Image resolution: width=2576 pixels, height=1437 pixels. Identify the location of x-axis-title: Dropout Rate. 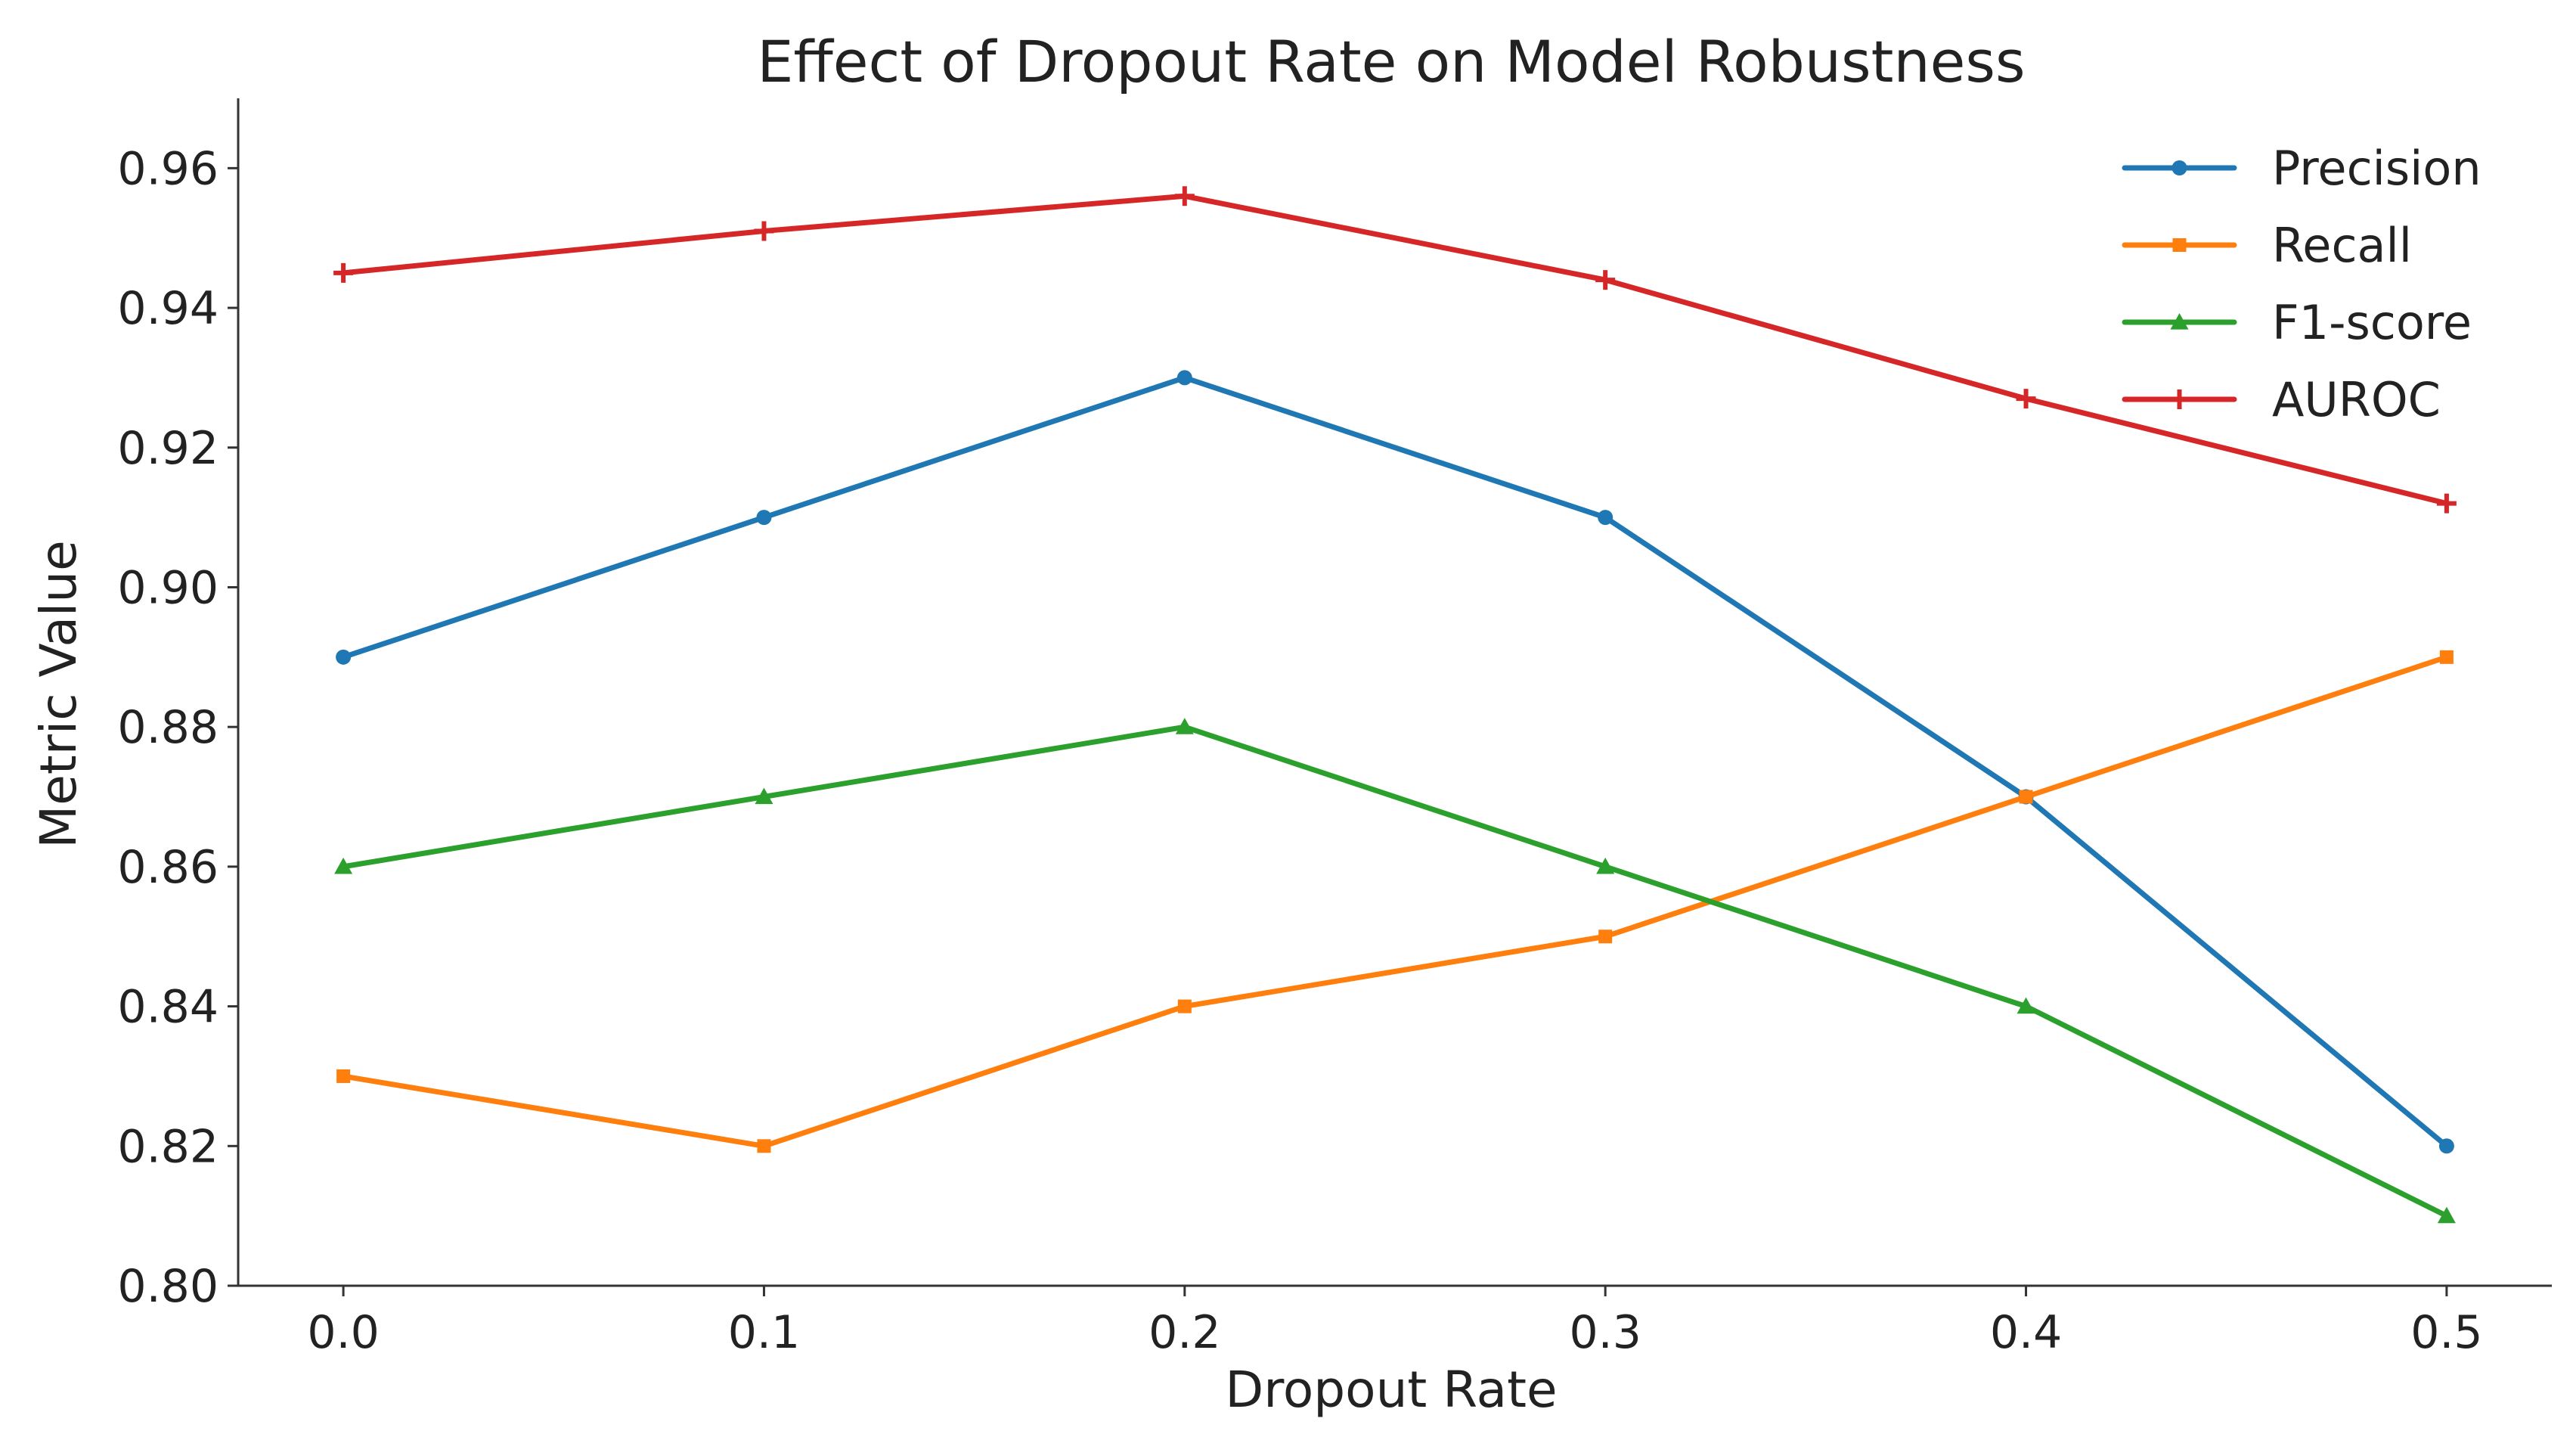
(1391, 1390).